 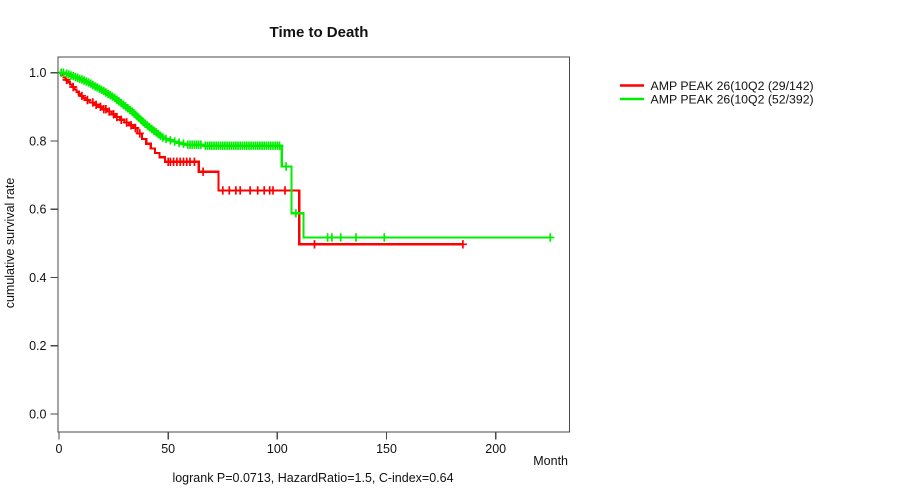 I want to click on y-axis-tick-label-5: 1.0, so click(x=37, y=73).